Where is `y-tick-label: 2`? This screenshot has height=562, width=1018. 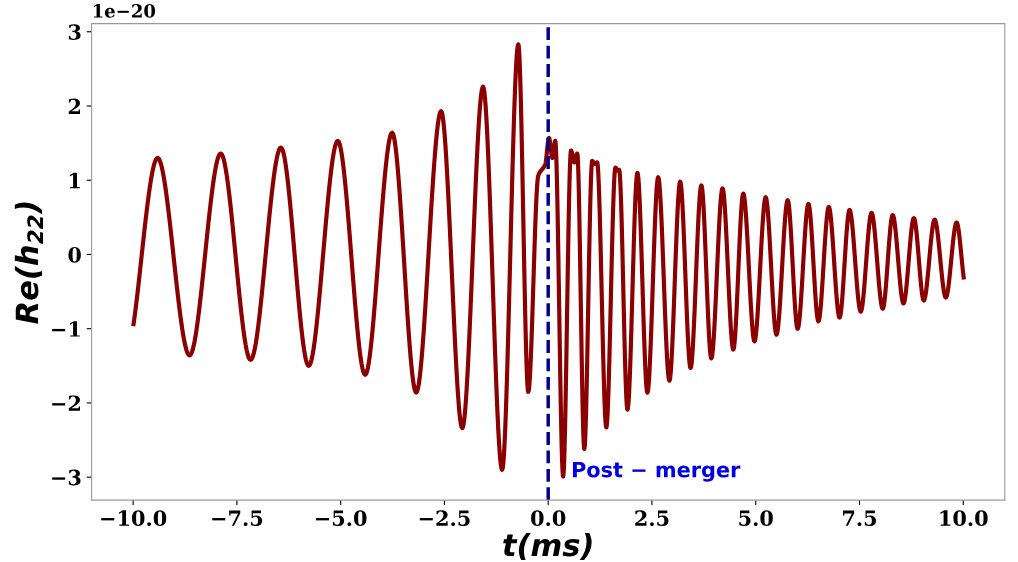 y-tick-label: 2 is located at coordinates (74, 106).